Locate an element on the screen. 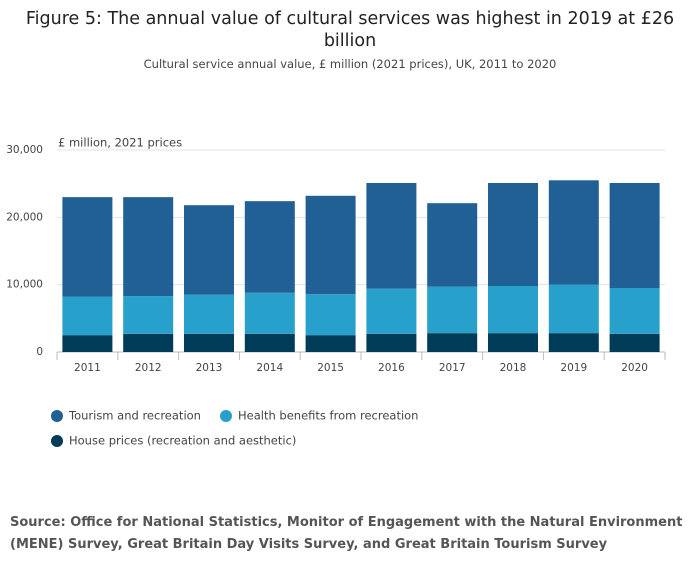 The height and width of the screenshot is (574, 700). y-tick-label: 10,000 is located at coordinates (24, 285).